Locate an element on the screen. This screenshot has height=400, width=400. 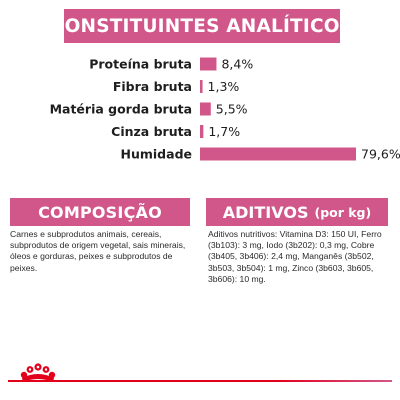
analytic-title-banner: CONSTITUINTES ANALÍTICOS is located at coordinates (202, 26).